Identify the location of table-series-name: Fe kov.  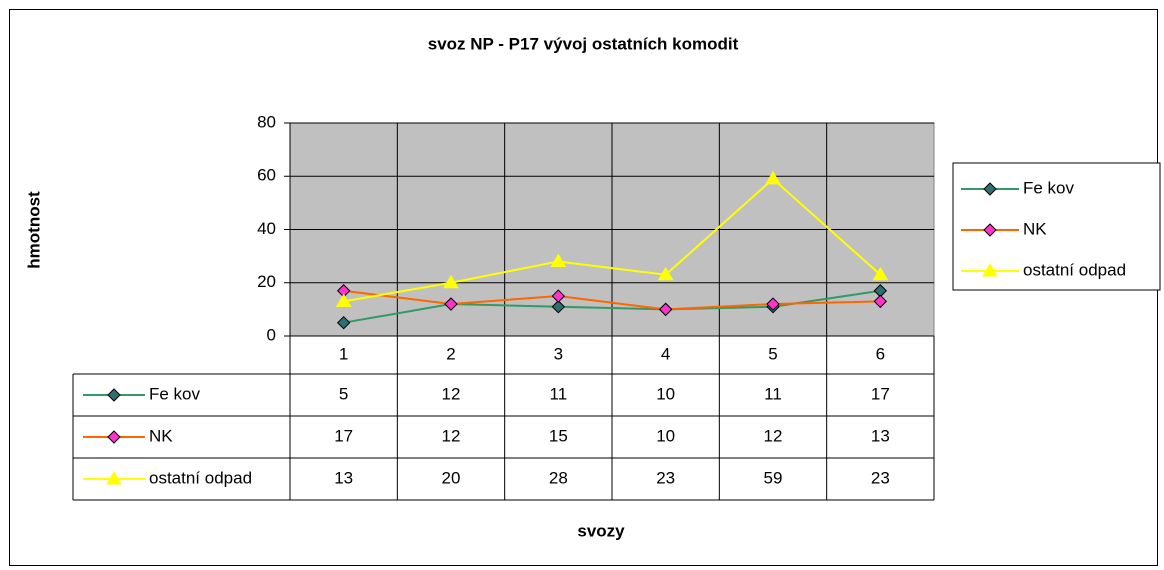
(175, 393).